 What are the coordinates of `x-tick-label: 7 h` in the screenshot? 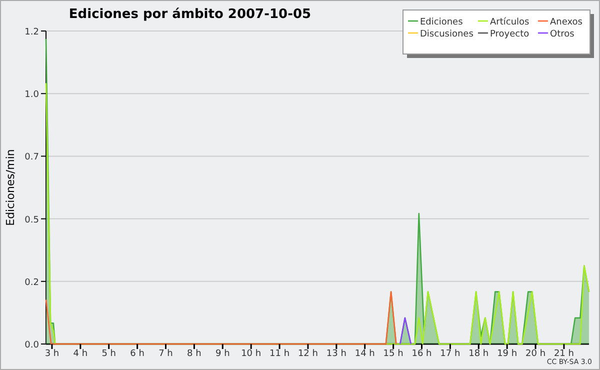 It's located at (165, 354).